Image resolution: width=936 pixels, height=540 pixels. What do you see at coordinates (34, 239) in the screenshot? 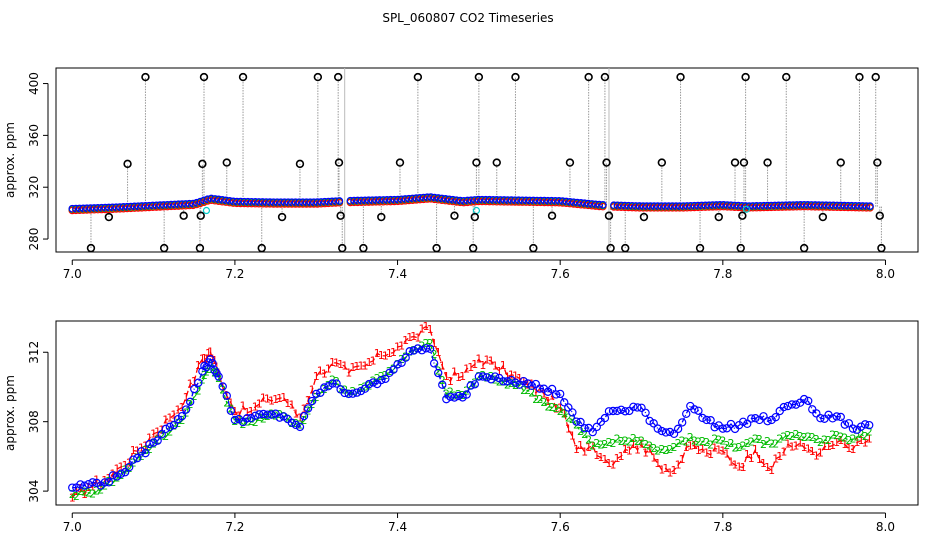
I see `top-y-tick-label: 280` at bounding box center [34, 239].